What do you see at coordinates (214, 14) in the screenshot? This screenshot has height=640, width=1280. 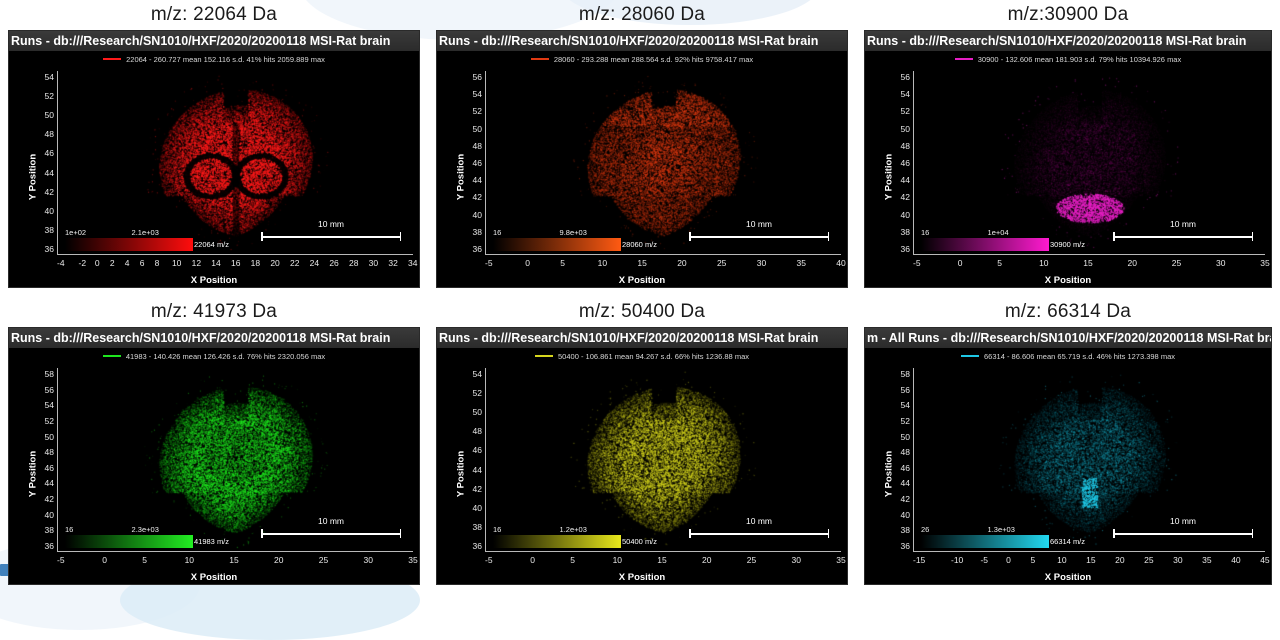 I see `panel-title: m/z: 22064 Da` at bounding box center [214, 14].